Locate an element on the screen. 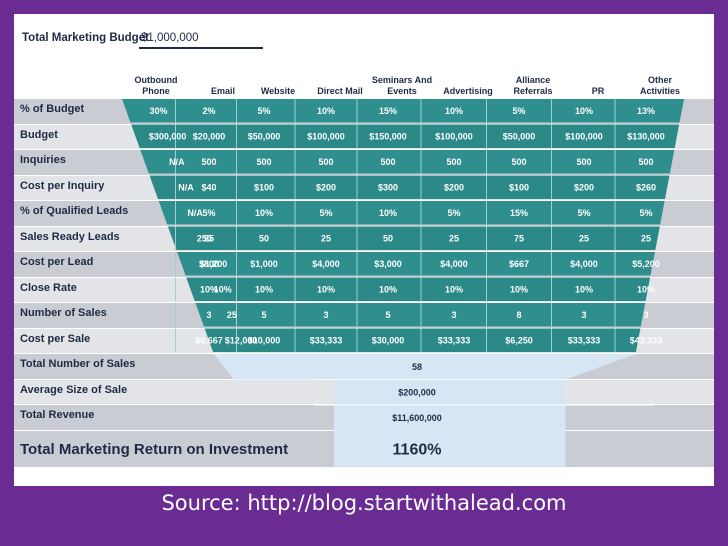 This screenshot has height=546, width=728. cell-value: $1,200 is located at coordinates (214, 264).